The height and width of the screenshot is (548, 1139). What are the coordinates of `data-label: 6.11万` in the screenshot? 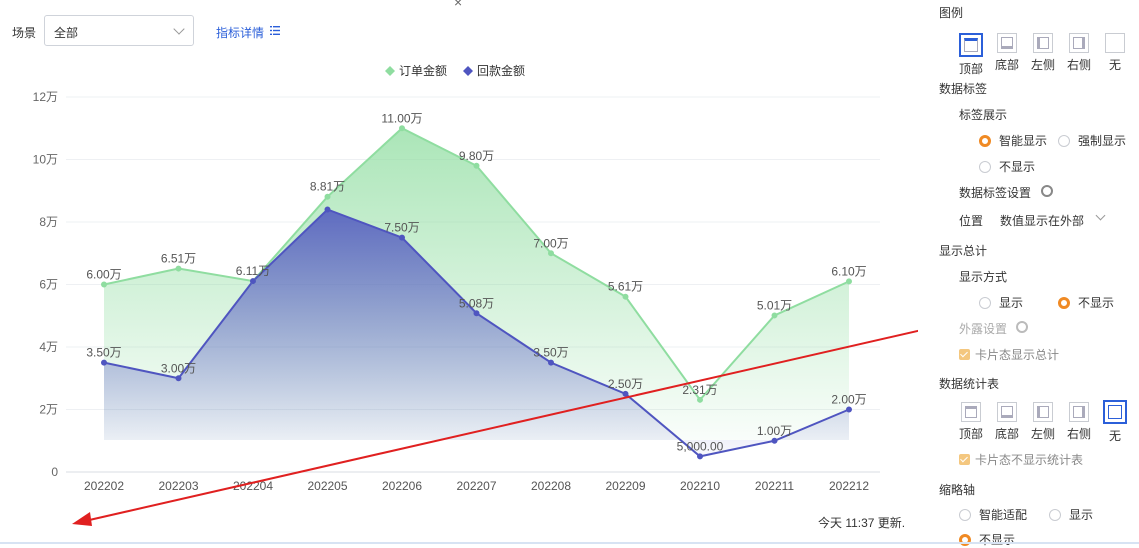 It's located at (253, 271).